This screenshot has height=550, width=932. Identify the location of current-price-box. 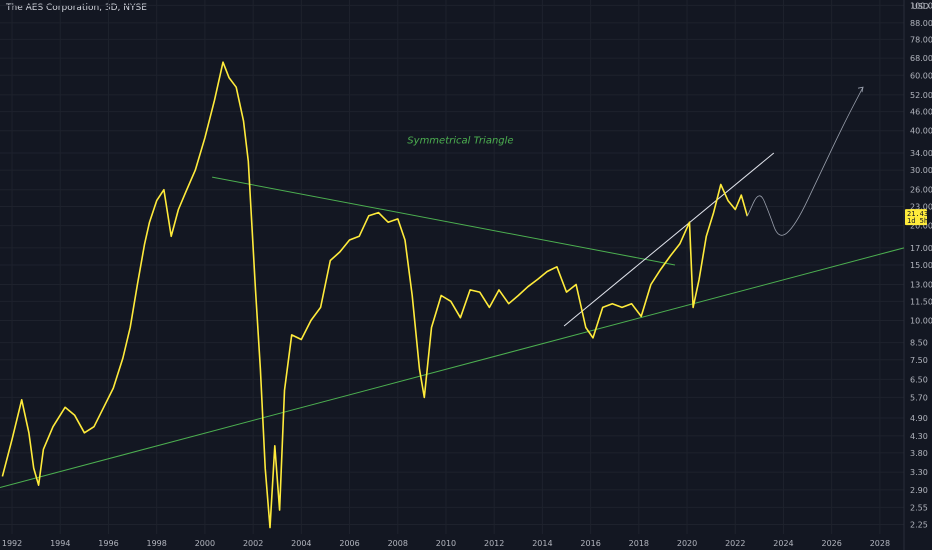
(916, 217).